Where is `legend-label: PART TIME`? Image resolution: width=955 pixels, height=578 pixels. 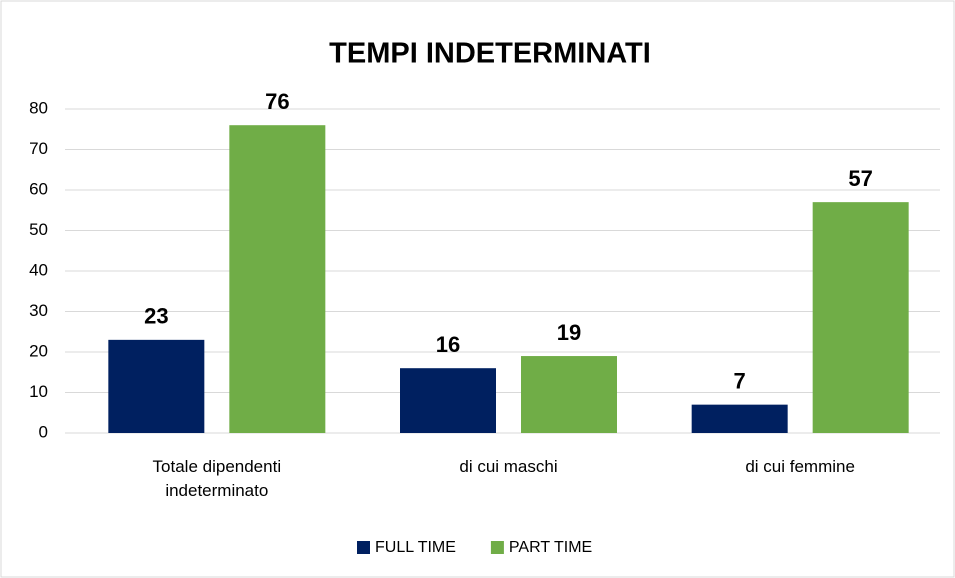 legend-label: PART TIME is located at coordinates (550, 547).